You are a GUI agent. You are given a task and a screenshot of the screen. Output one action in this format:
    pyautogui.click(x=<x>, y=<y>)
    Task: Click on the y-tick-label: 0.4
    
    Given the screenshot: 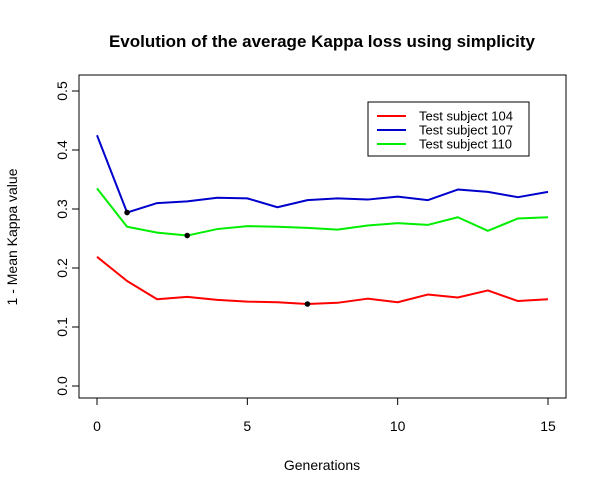 What is the action you would take?
    pyautogui.click(x=62, y=150)
    